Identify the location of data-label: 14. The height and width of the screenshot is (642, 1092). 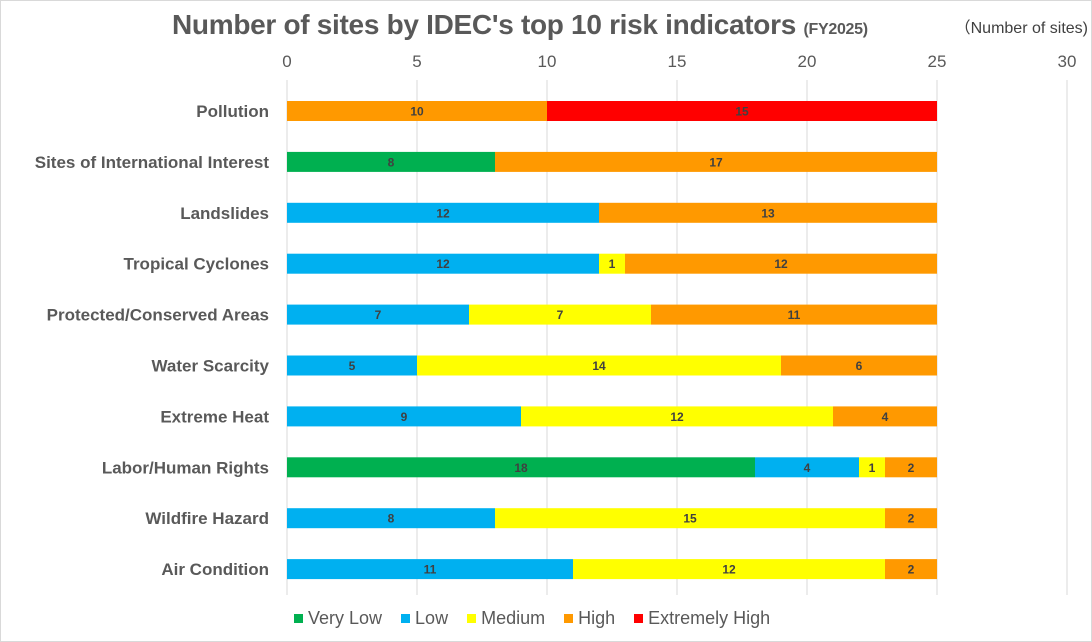
(599, 366).